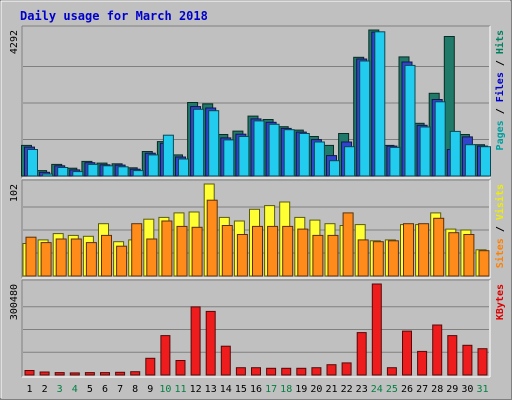 This screenshot has width=512, height=404. What do you see at coordinates (452, 389) in the screenshot?
I see `x-tick-label: 29` at bounding box center [452, 389].